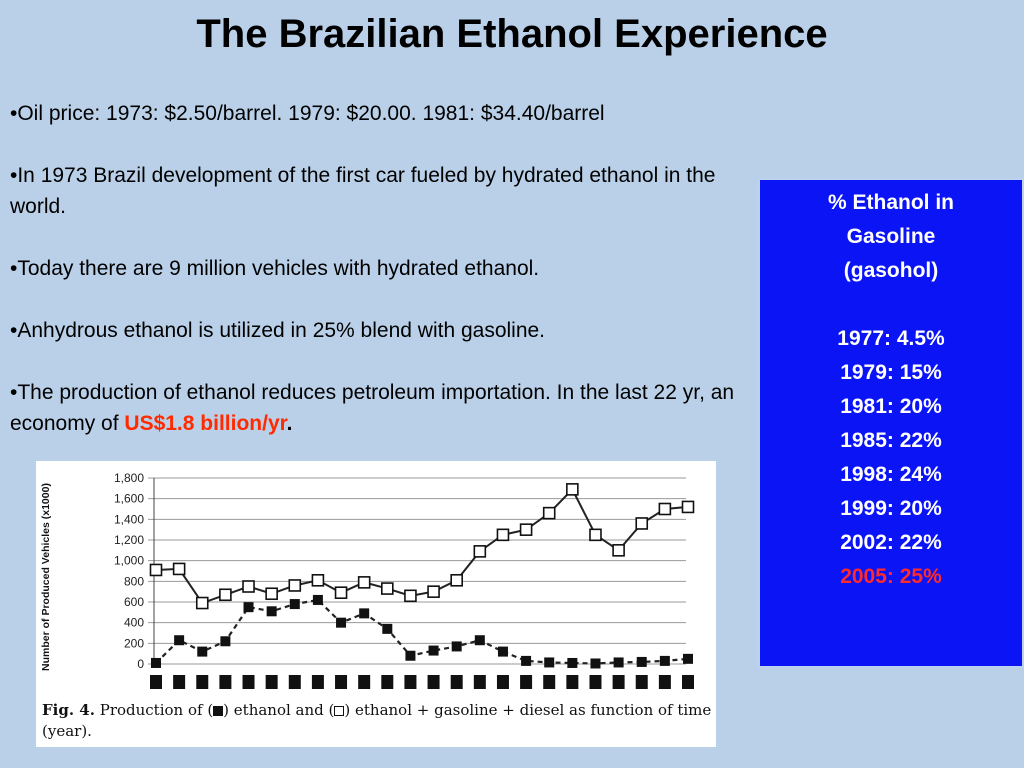 This screenshot has width=1024, height=768. I want to click on y-tick-label: 1,400, so click(129, 519).